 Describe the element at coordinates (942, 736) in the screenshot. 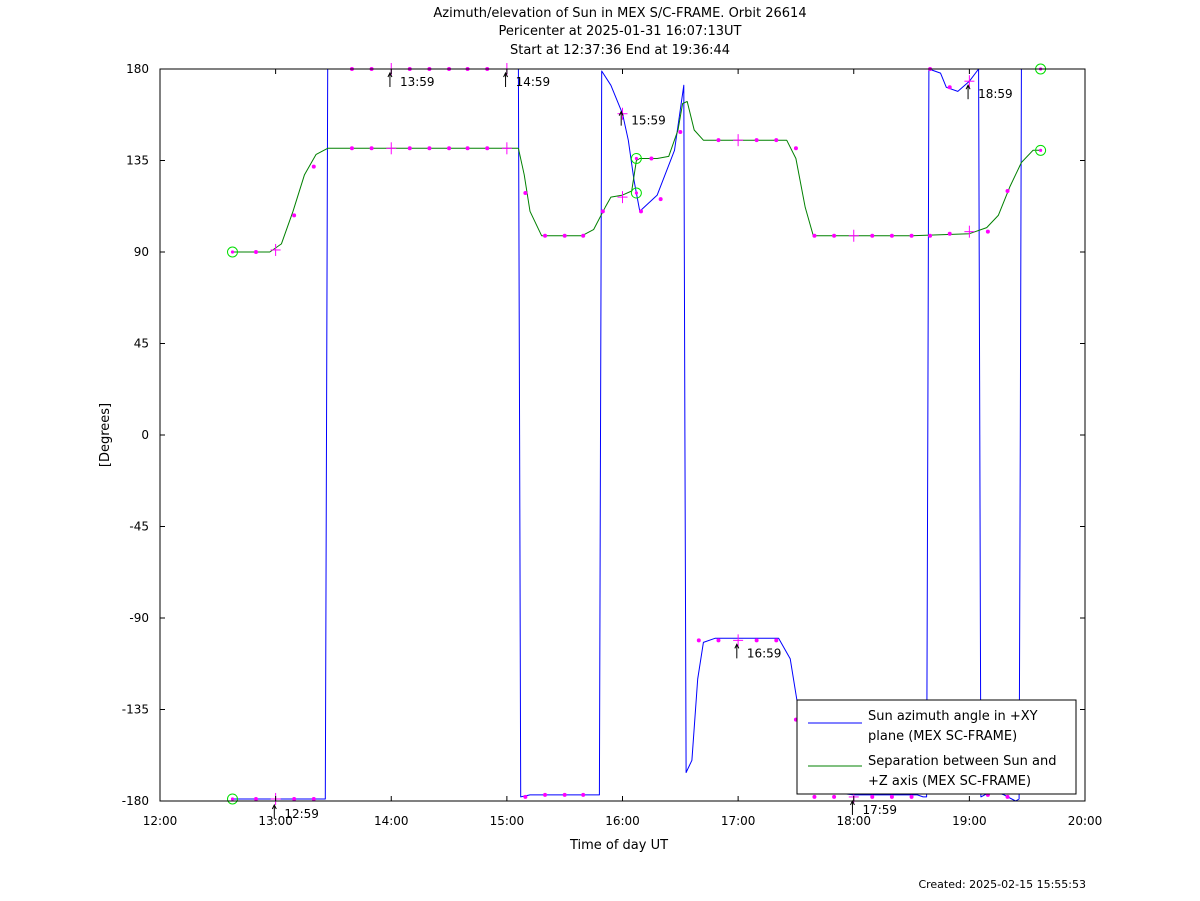

I see `legend-label-azimuth-line-2: plane (MEX SC-FRAME)` at that location.